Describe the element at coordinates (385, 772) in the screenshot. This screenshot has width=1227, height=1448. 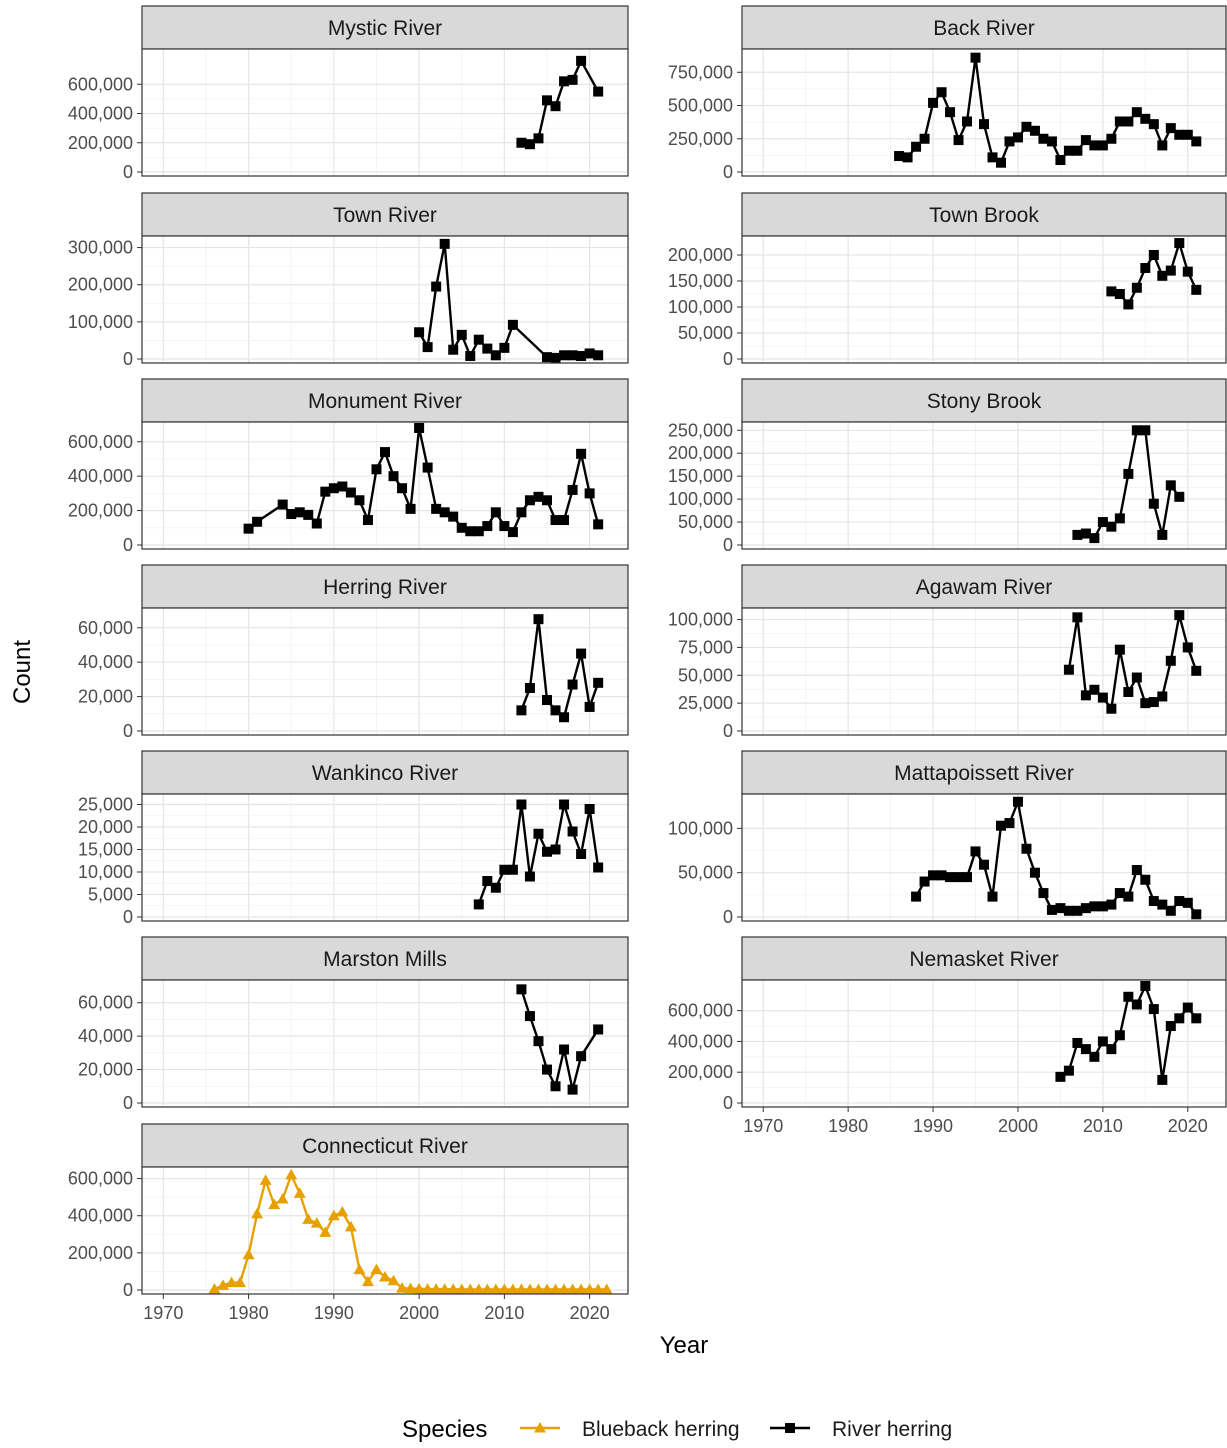
I see `strip-wankinco-river` at that location.